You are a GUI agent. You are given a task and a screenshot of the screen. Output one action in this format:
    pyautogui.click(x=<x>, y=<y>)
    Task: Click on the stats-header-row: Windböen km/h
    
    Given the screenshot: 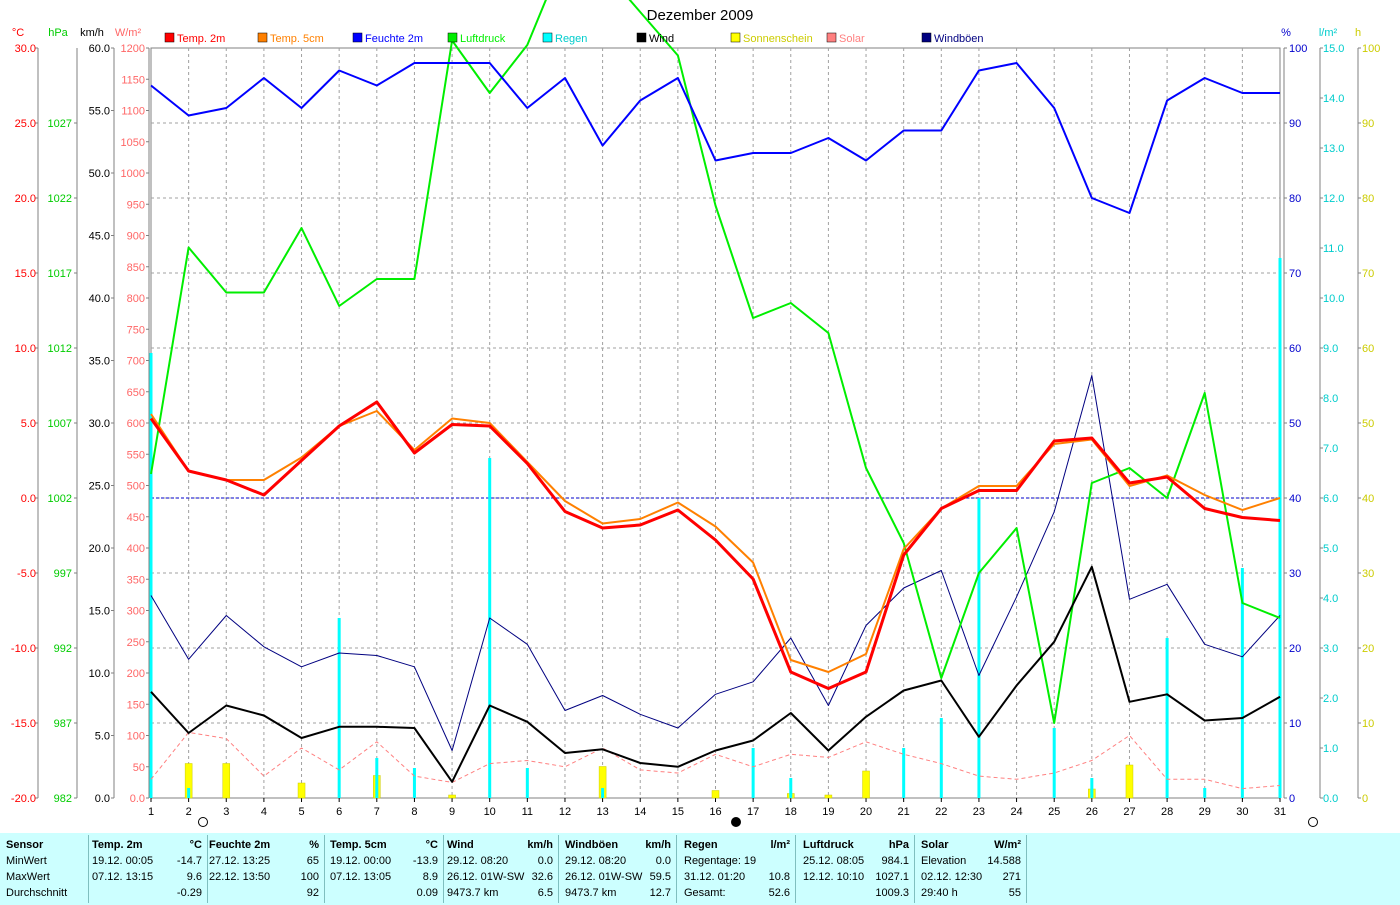 What is the action you would take?
    pyautogui.click(x=618, y=845)
    